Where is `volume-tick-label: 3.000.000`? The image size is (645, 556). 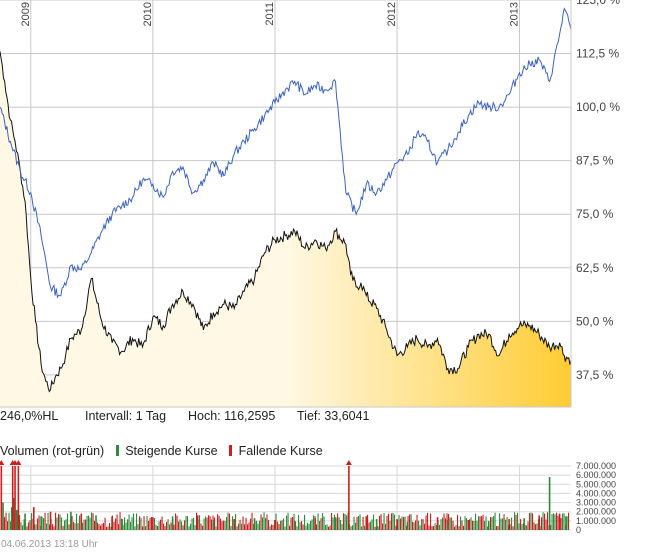
volume-tick-label: 3.000.000 is located at coordinates (596, 503).